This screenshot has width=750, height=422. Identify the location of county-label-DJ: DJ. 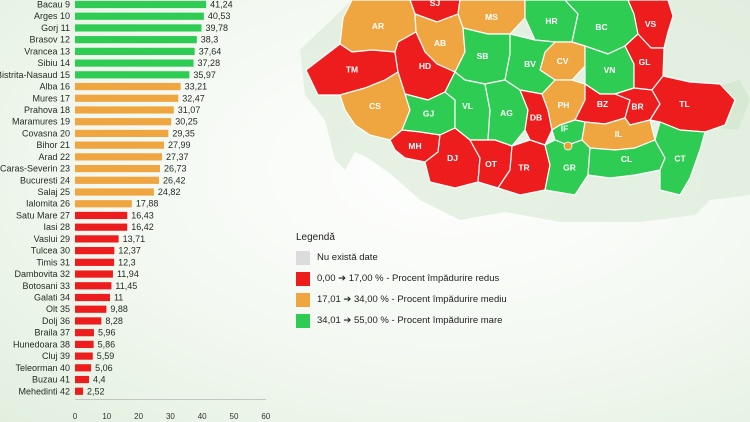
(452, 158).